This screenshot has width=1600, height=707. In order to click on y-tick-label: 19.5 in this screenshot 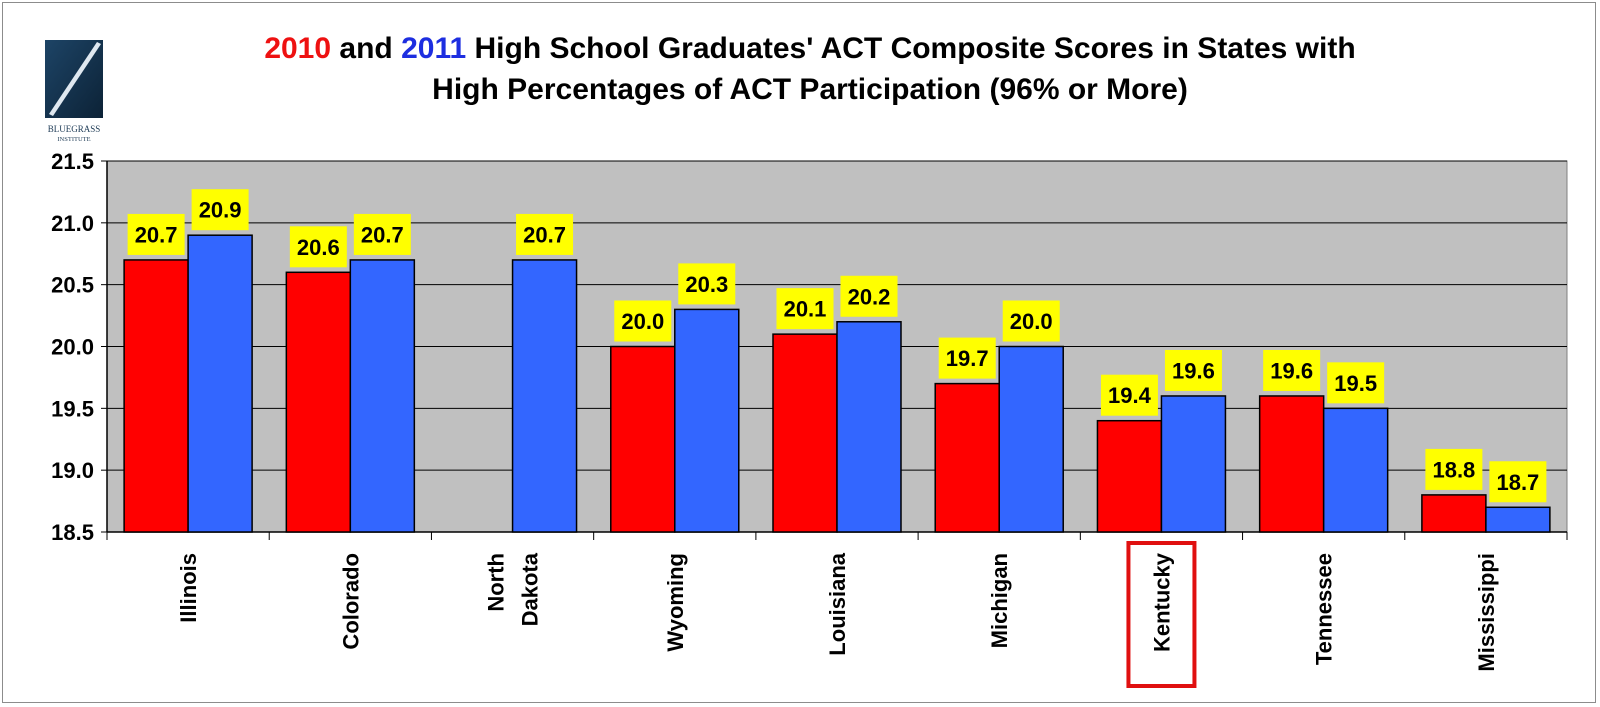, I will do `click(72, 408)`.